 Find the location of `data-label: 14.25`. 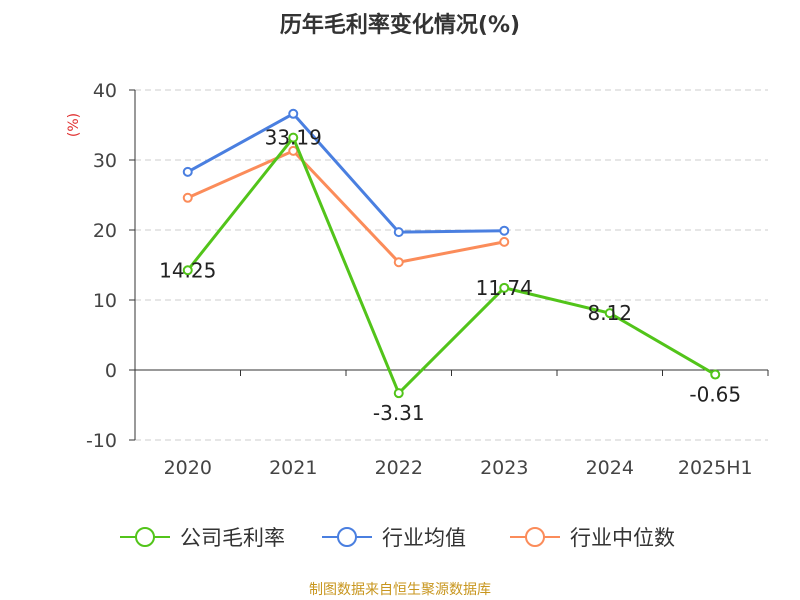

data-label: 14.25 is located at coordinates (187, 270).